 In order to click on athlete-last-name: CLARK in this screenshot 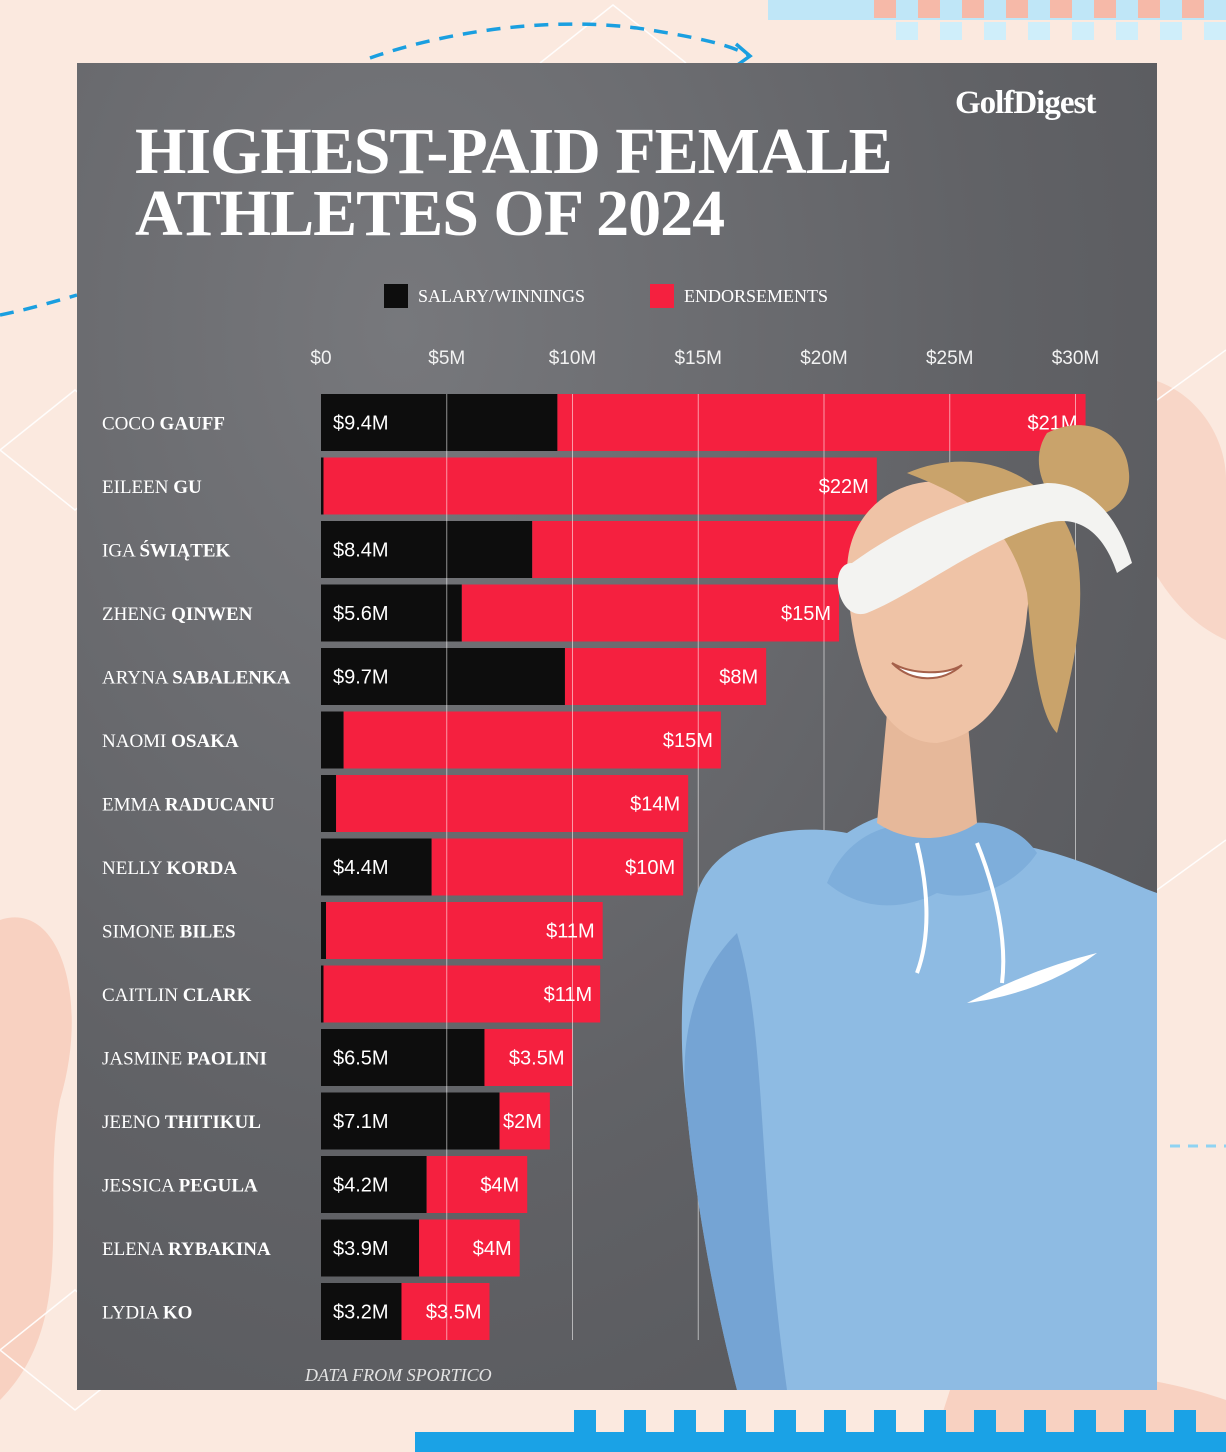, I will do `click(217, 995)`.